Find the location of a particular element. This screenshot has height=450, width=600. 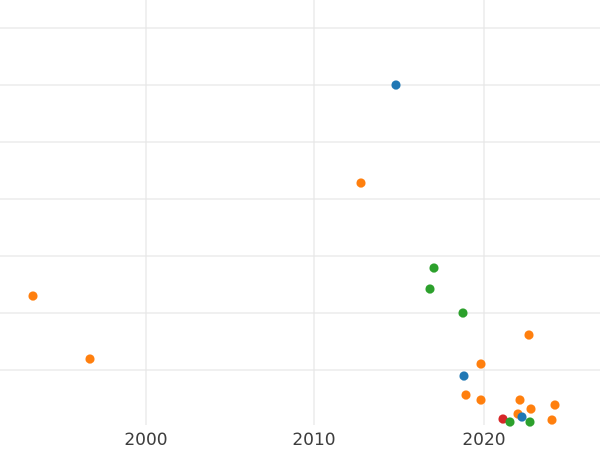

x-tick-label-2010: 2010 is located at coordinates (313, 440).